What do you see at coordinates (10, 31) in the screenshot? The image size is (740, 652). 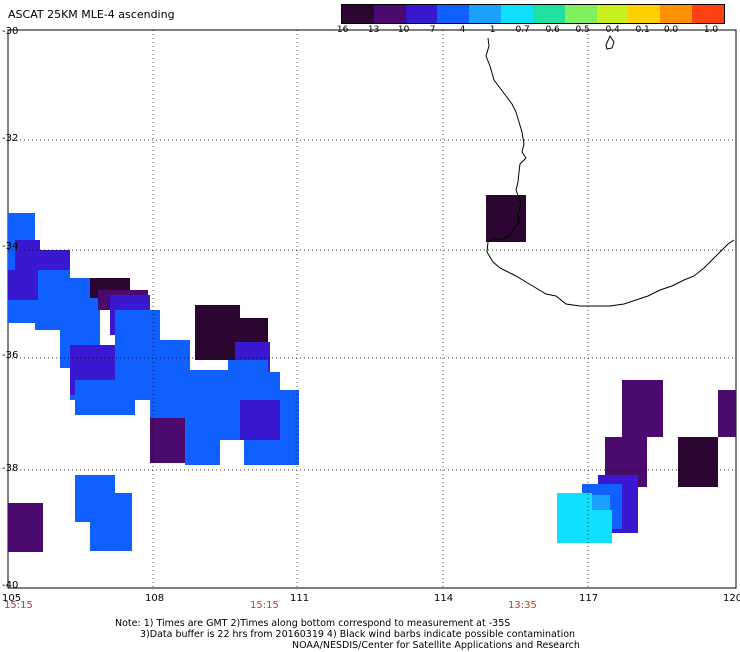 I see `latitude-label: -30` at bounding box center [10, 31].